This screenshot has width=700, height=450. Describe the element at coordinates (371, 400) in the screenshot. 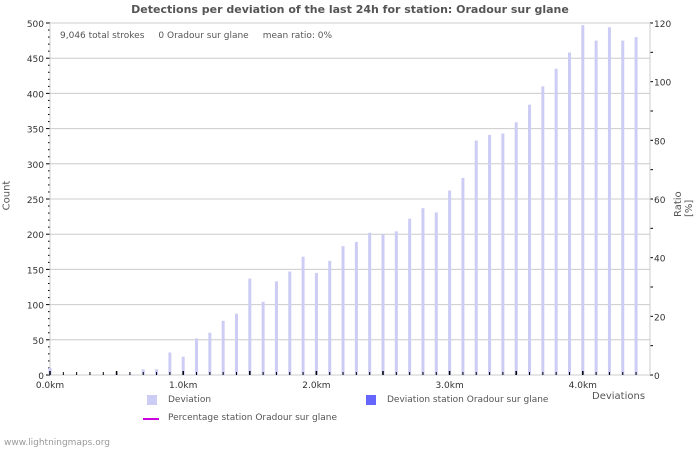

I see `legend-swatch-deviation-station` at that location.